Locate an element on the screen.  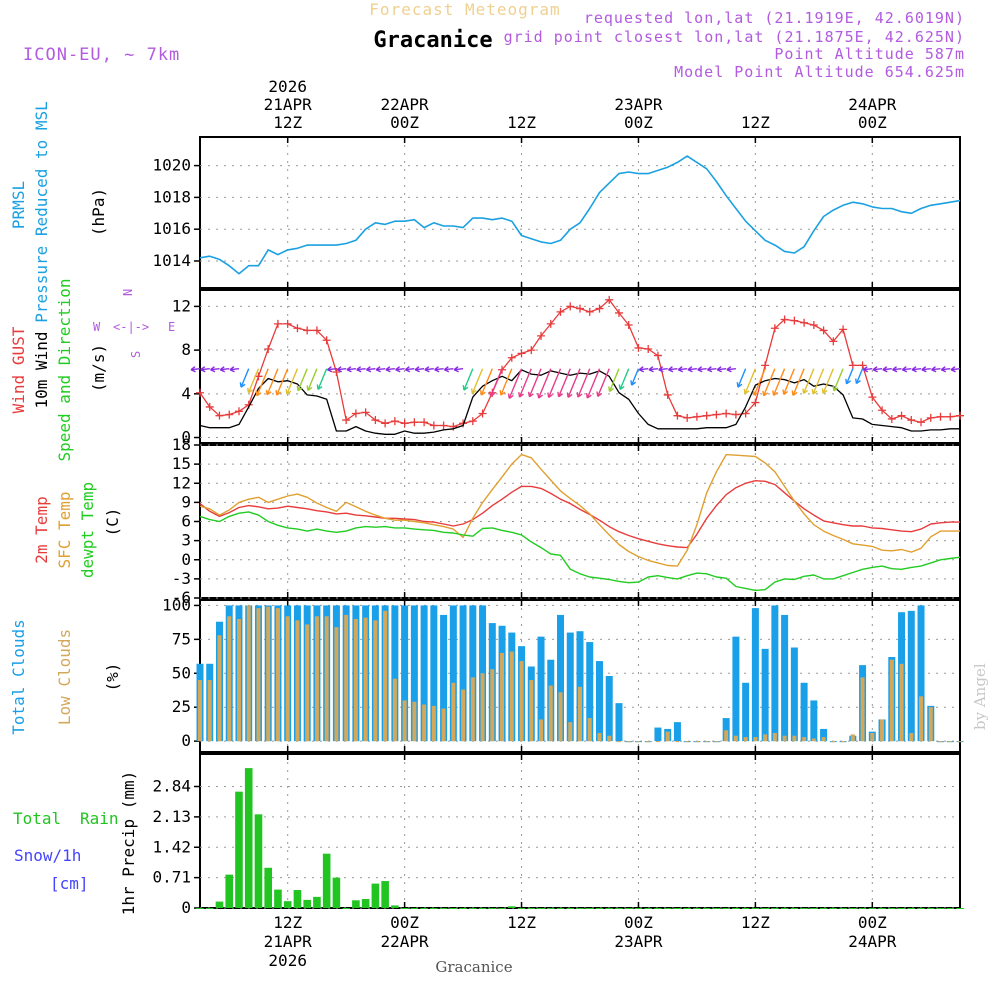
bottom-time-label: 12Z is located at coordinates (287, 922).